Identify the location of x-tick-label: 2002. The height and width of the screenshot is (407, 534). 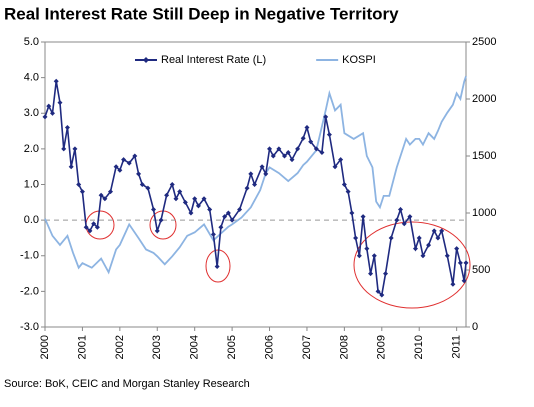
(120, 347).